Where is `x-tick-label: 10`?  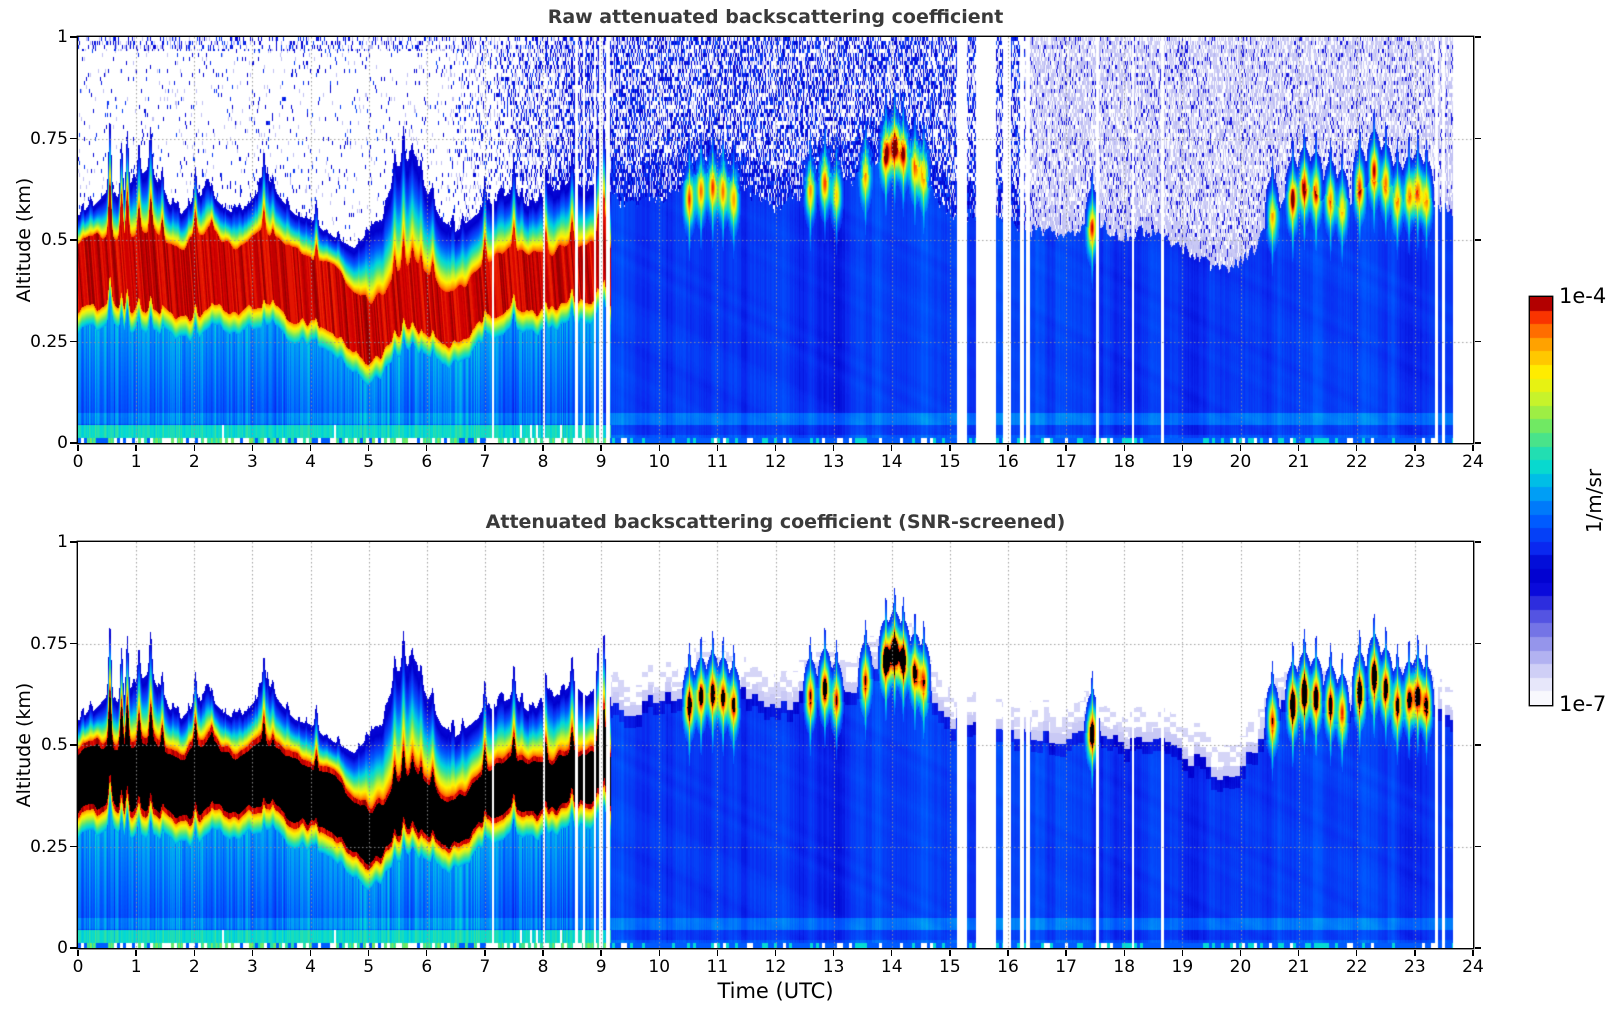 x-tick-label: 10 is located at coordinates (659, 462).